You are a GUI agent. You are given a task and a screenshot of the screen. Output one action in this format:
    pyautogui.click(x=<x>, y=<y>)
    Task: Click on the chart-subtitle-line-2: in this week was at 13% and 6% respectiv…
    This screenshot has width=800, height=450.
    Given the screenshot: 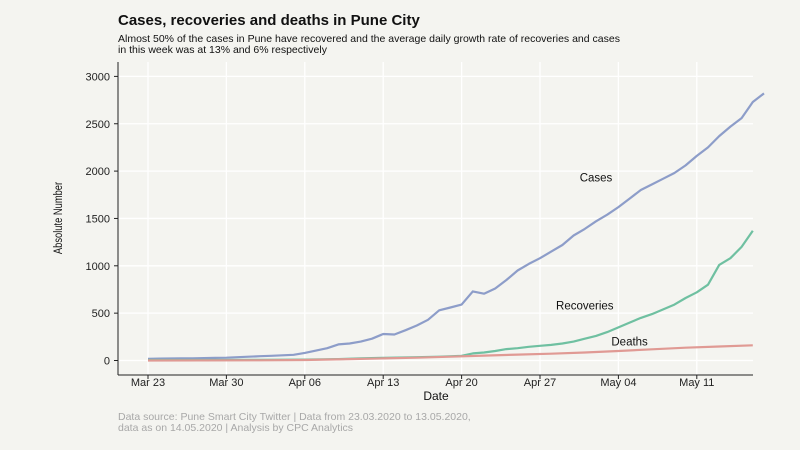 What is the action you would take?
    pyautogui.click(x=223, y=50)
    